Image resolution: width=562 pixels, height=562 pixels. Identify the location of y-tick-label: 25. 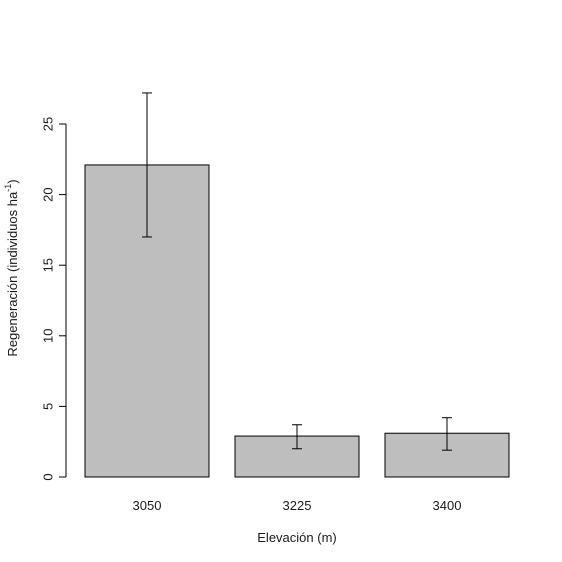
(48, 124).